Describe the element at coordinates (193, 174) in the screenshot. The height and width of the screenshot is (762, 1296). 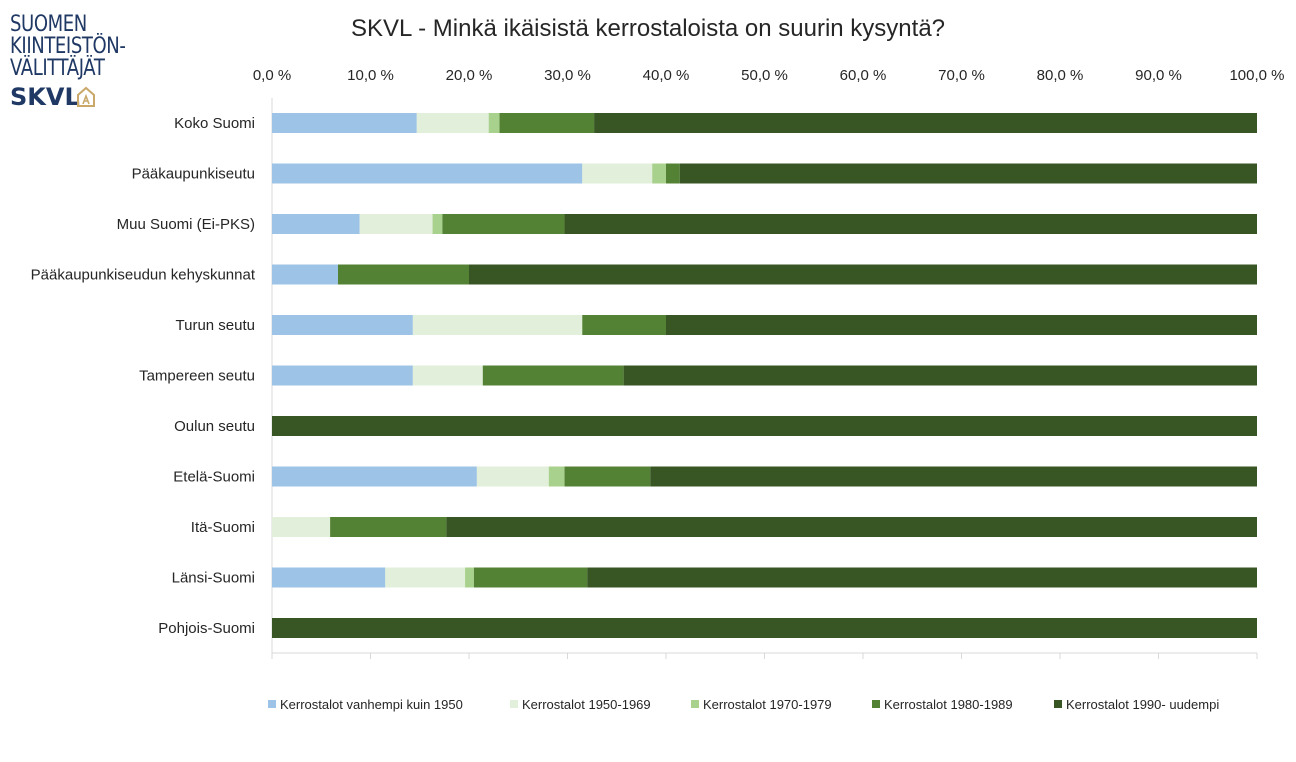
I see `category-label: Pääkaupunkiseutu` at that location.